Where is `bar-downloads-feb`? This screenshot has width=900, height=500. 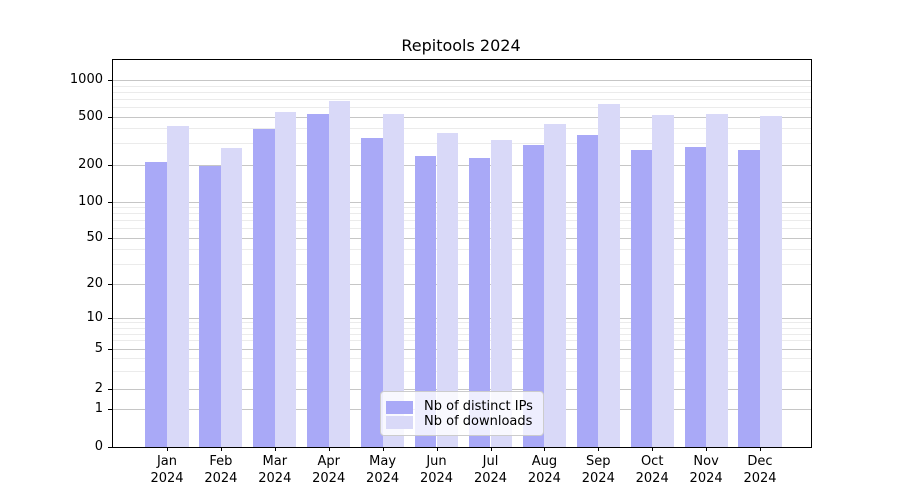
bar-downloads-feb is located at coordinates (231, 297).